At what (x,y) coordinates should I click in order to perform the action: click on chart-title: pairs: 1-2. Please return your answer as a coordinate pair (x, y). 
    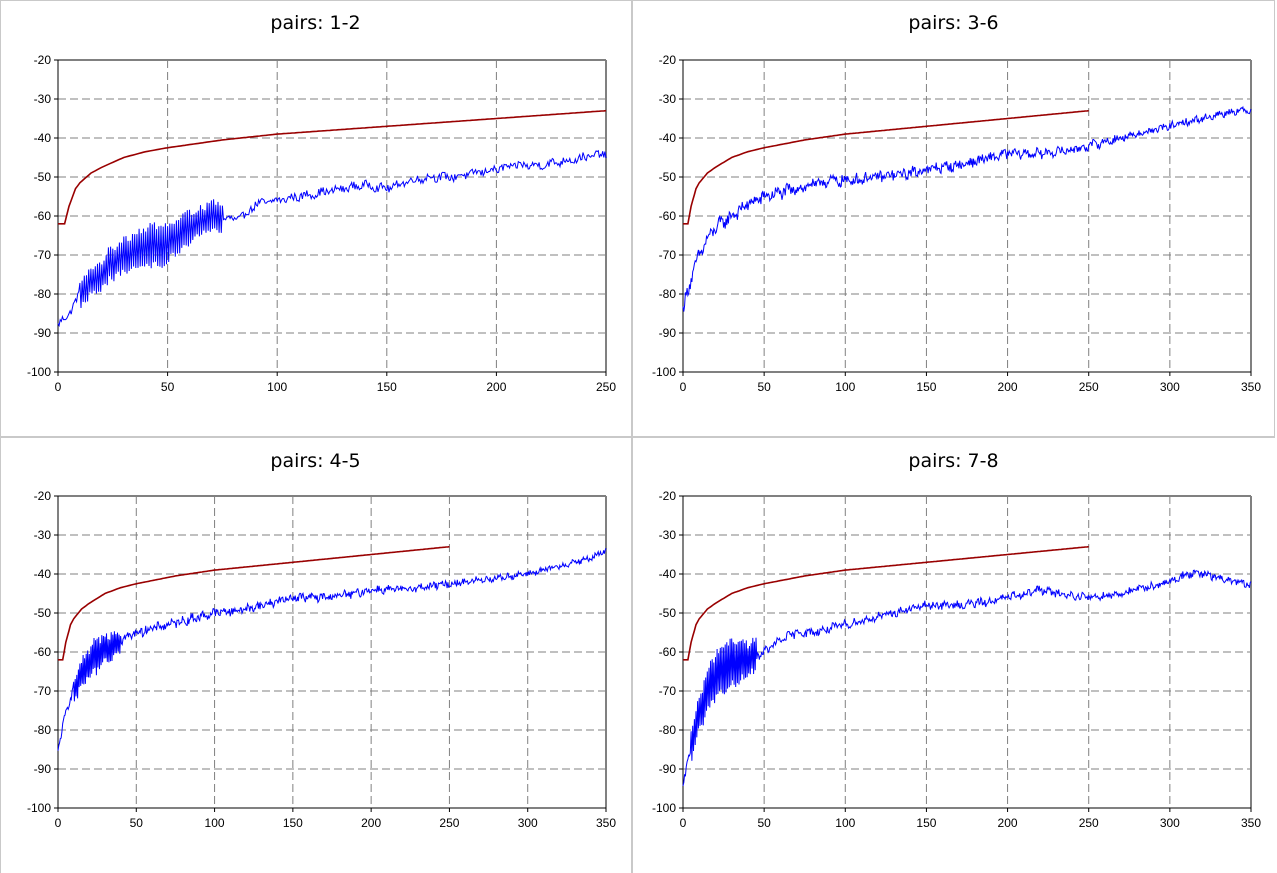
    Looking at the image, I should click on (315, 23).